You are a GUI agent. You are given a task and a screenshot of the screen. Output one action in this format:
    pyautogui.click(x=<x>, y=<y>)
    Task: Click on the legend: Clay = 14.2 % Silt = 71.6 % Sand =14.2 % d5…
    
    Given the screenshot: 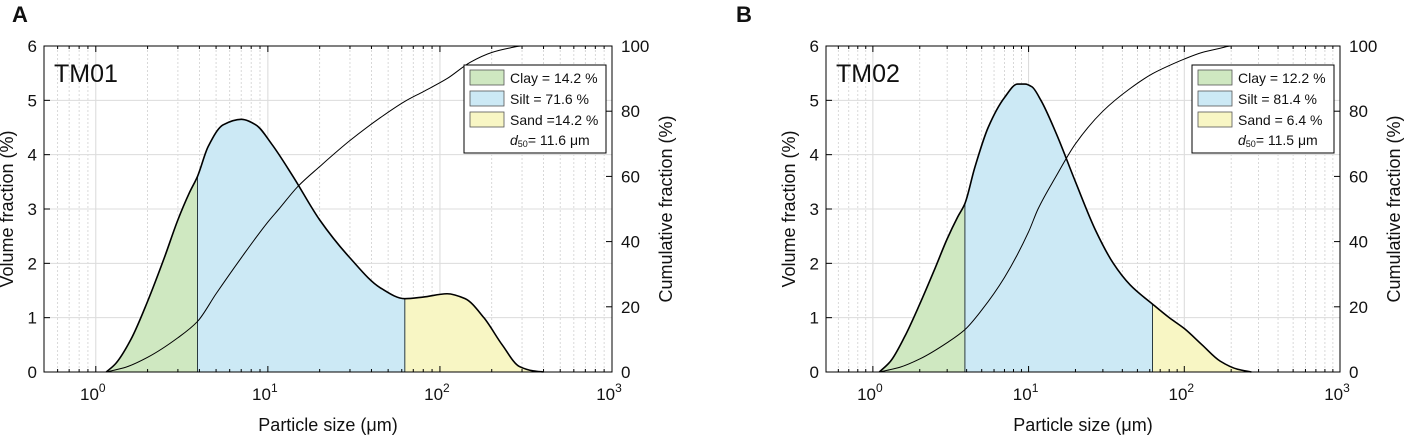 What is the action you would take?
    pyautogui.click(x=535, y=109)
    